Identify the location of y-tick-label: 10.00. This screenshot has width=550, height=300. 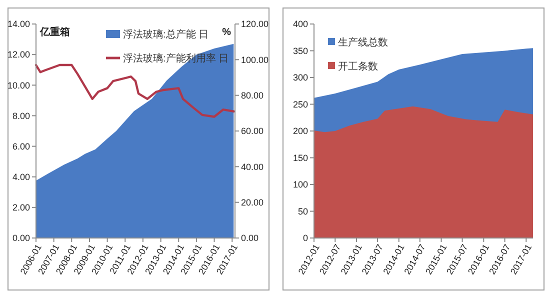
(18, 85).